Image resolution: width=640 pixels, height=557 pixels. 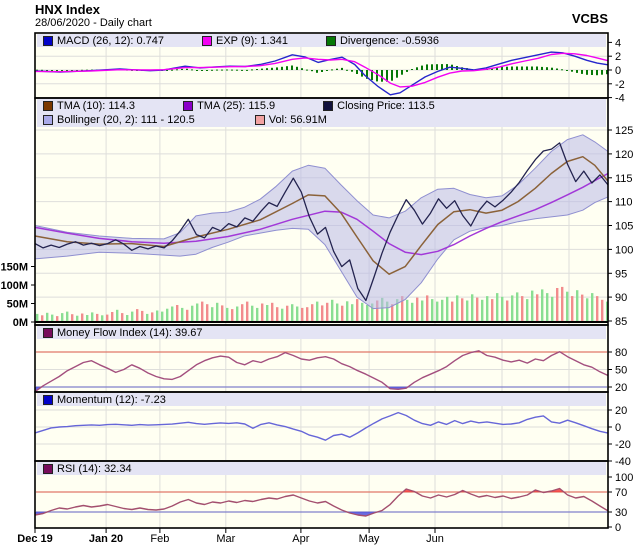 I want to click on mfi-legend-label: Money Flow Index (14): 39.67, so click(x=130, y=332).